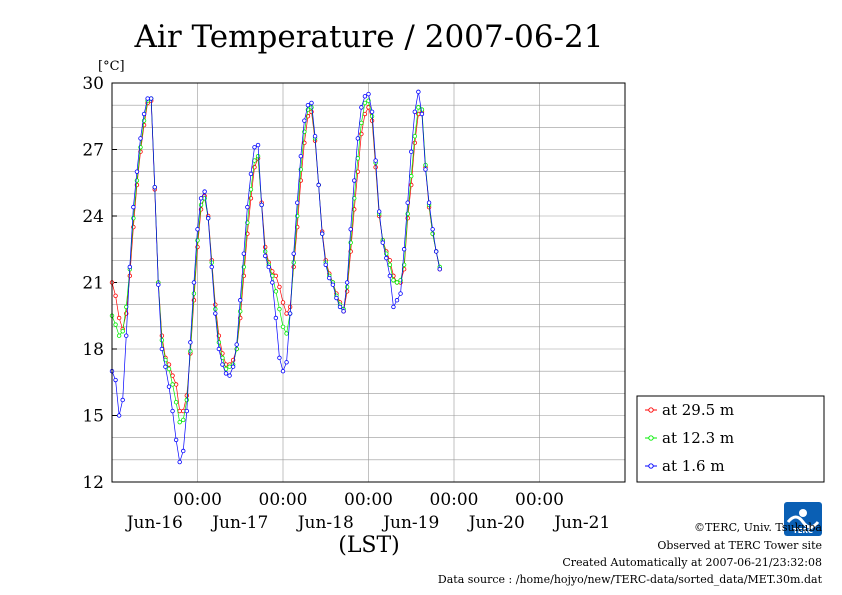 This screenshot has height=595, width=842. Describe the element at coordinates (410, 523) in the screenshot. I see `x-tick-day-label: Jun-19` at that location.